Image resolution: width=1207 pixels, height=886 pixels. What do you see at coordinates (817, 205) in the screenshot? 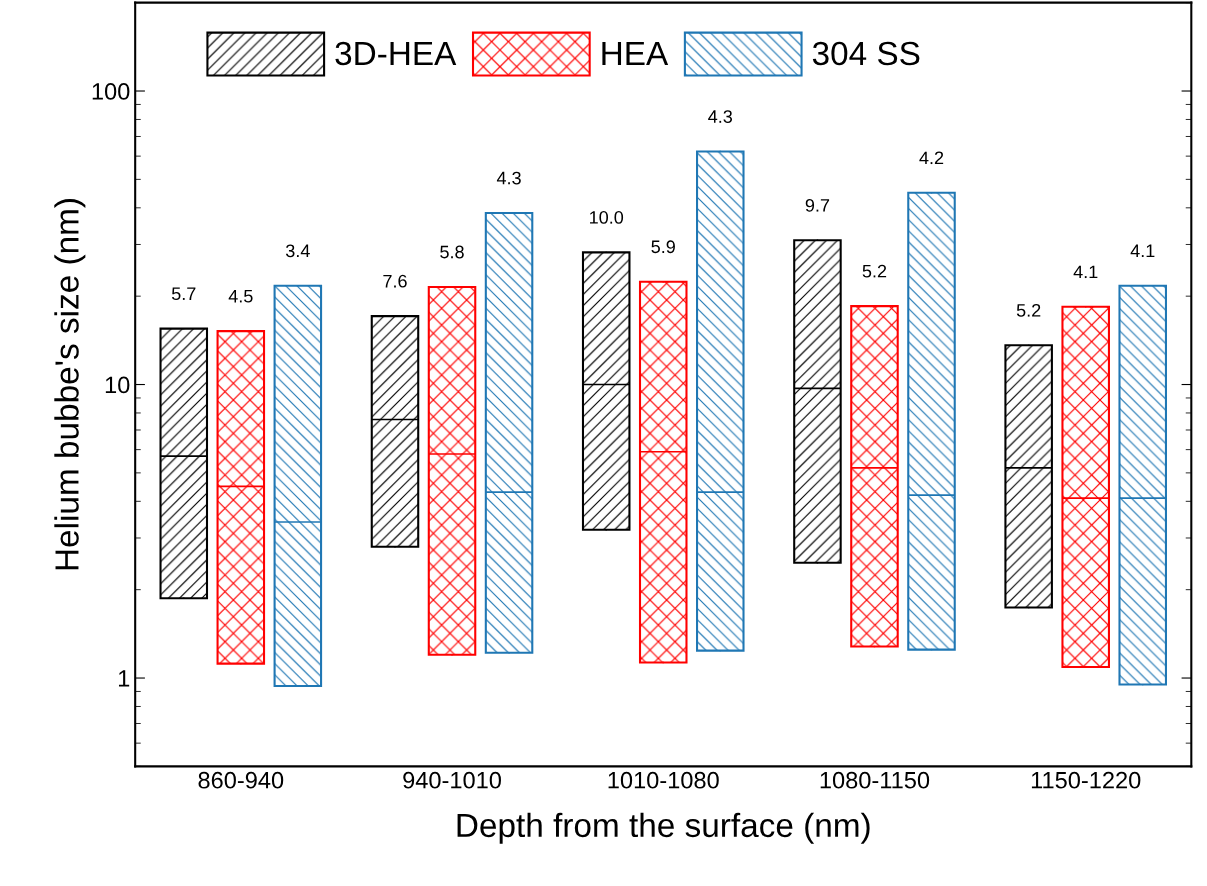
I see `text: 9.7` at bounding box center [817, 205].